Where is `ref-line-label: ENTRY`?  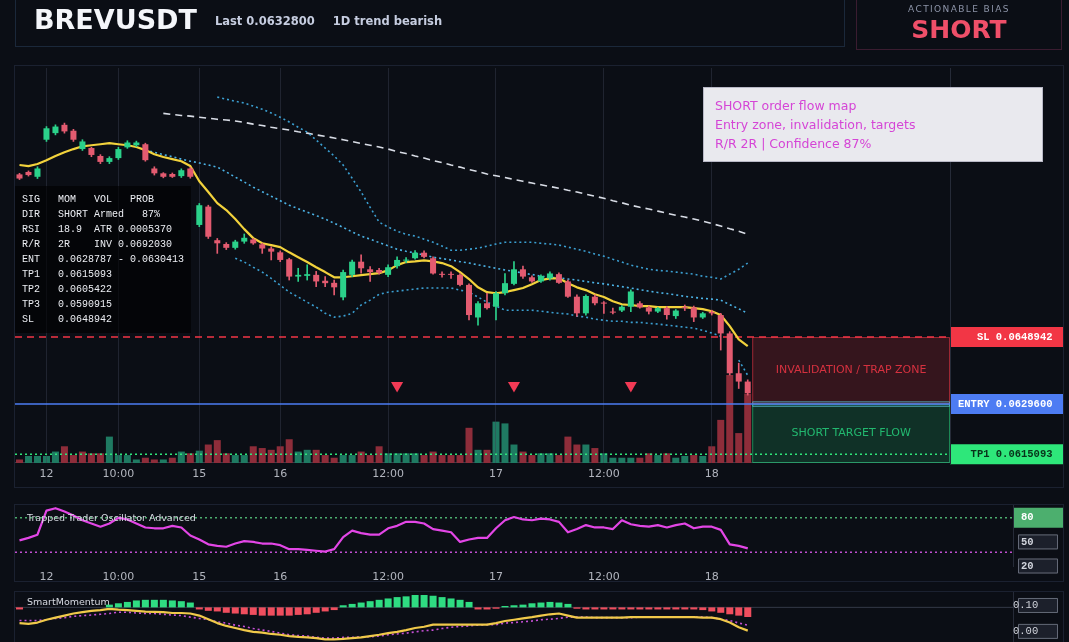
ref-line-label: ENTRY is located at coordinates (974, 403).